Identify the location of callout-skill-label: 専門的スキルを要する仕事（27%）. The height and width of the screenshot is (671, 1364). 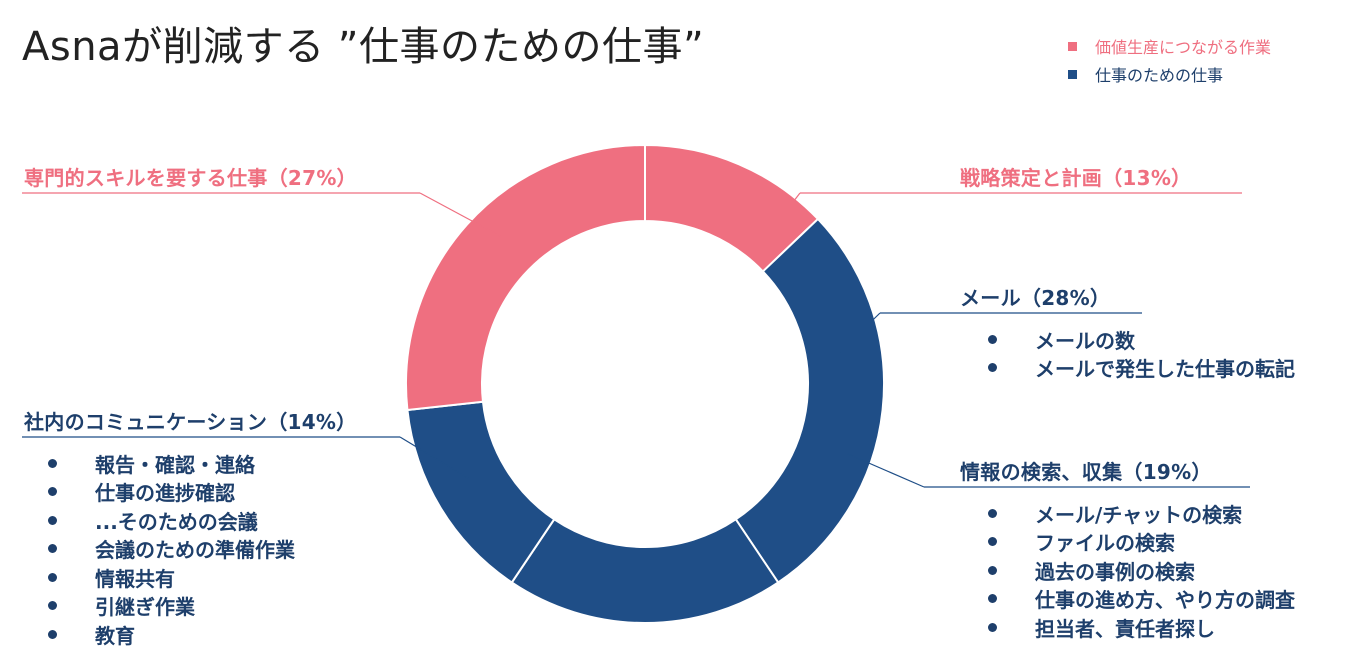
(190, 178).